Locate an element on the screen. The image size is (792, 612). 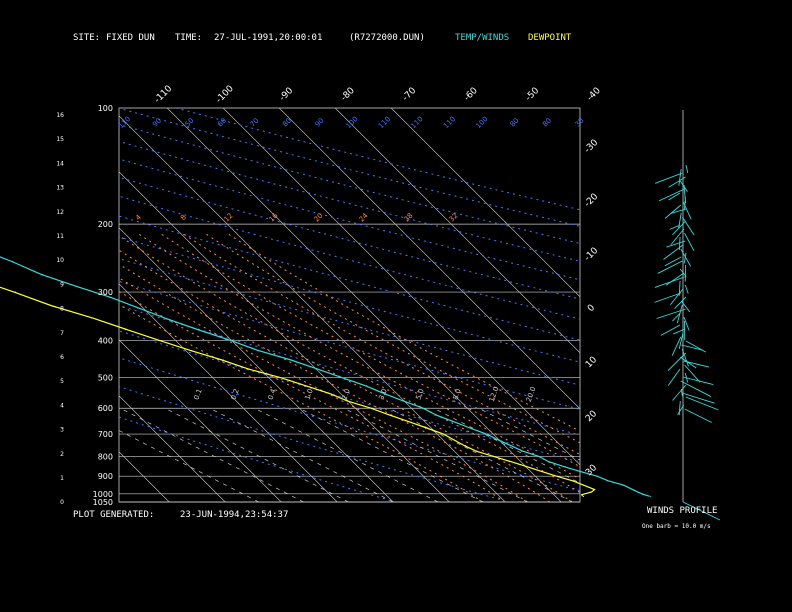
height-tick-label: 9 is located at coordinates (62, 284).